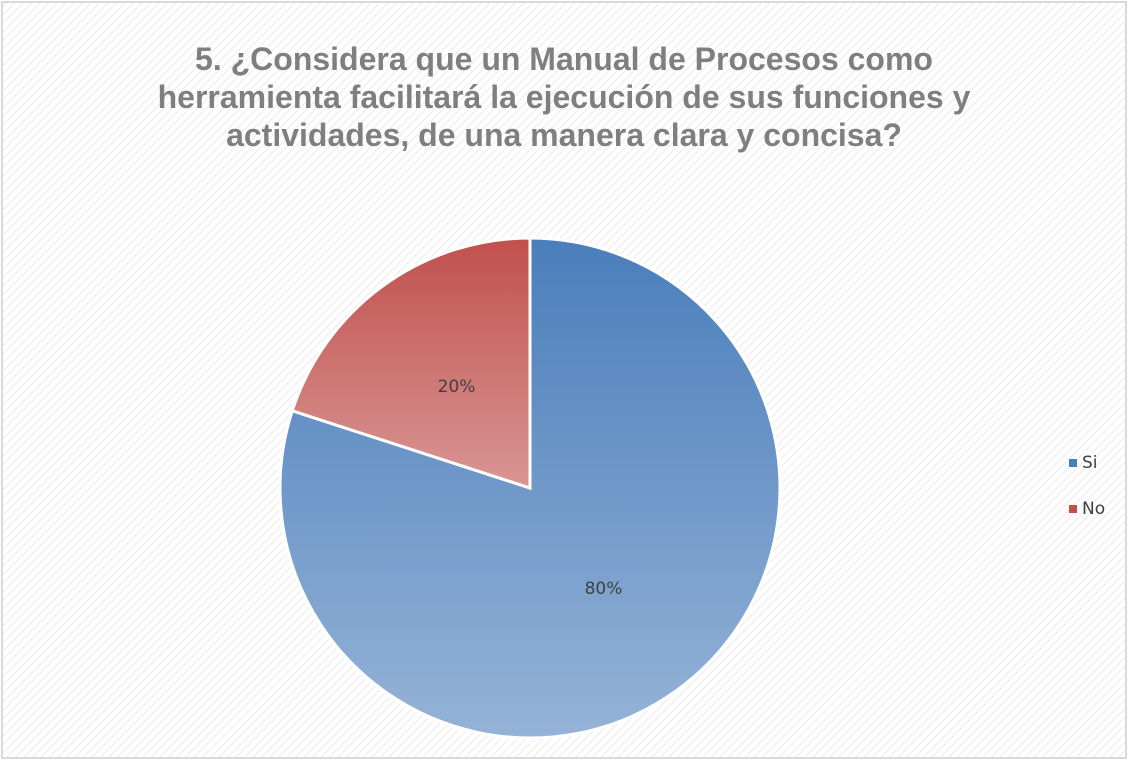 Image resolution: width=1128 pixels, height=760 pixels. Describe the element at coordinates (411, 363) in the screenshot. I see `pie-slice` at that location.